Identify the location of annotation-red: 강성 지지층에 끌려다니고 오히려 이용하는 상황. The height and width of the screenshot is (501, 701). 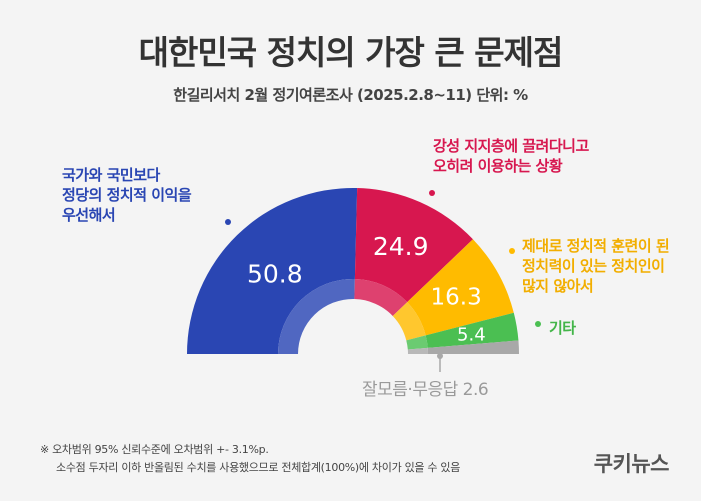
(511, 156).